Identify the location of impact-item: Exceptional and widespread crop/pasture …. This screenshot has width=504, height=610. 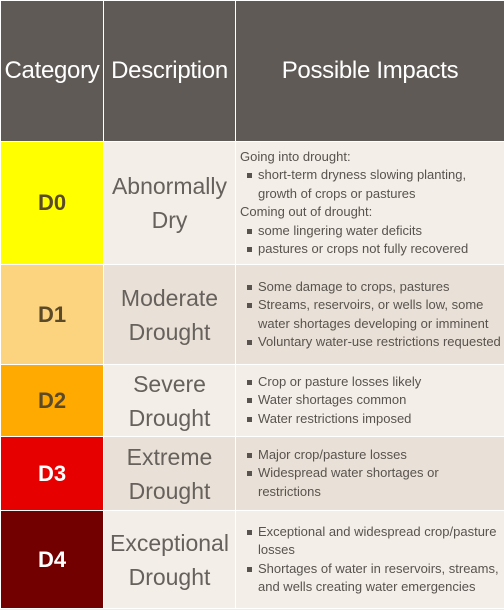
(371, 541).